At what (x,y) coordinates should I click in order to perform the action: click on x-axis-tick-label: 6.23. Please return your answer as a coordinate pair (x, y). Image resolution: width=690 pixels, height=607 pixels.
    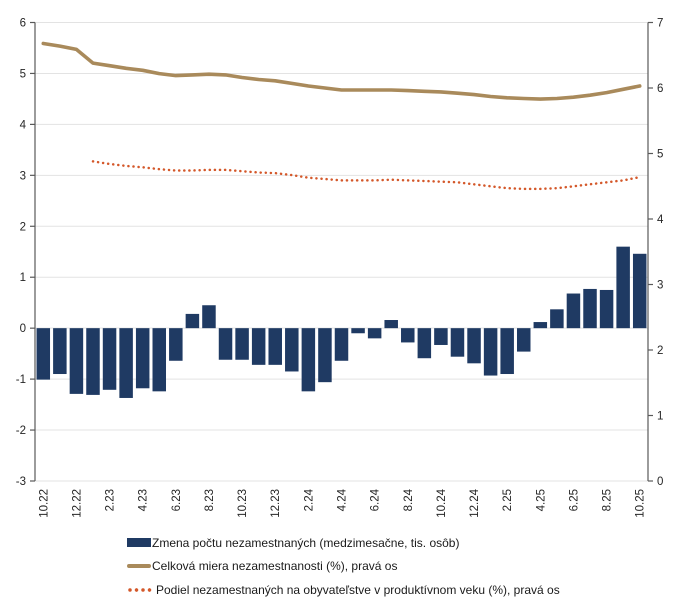
    Looking at the image, I should click on (177, 500).